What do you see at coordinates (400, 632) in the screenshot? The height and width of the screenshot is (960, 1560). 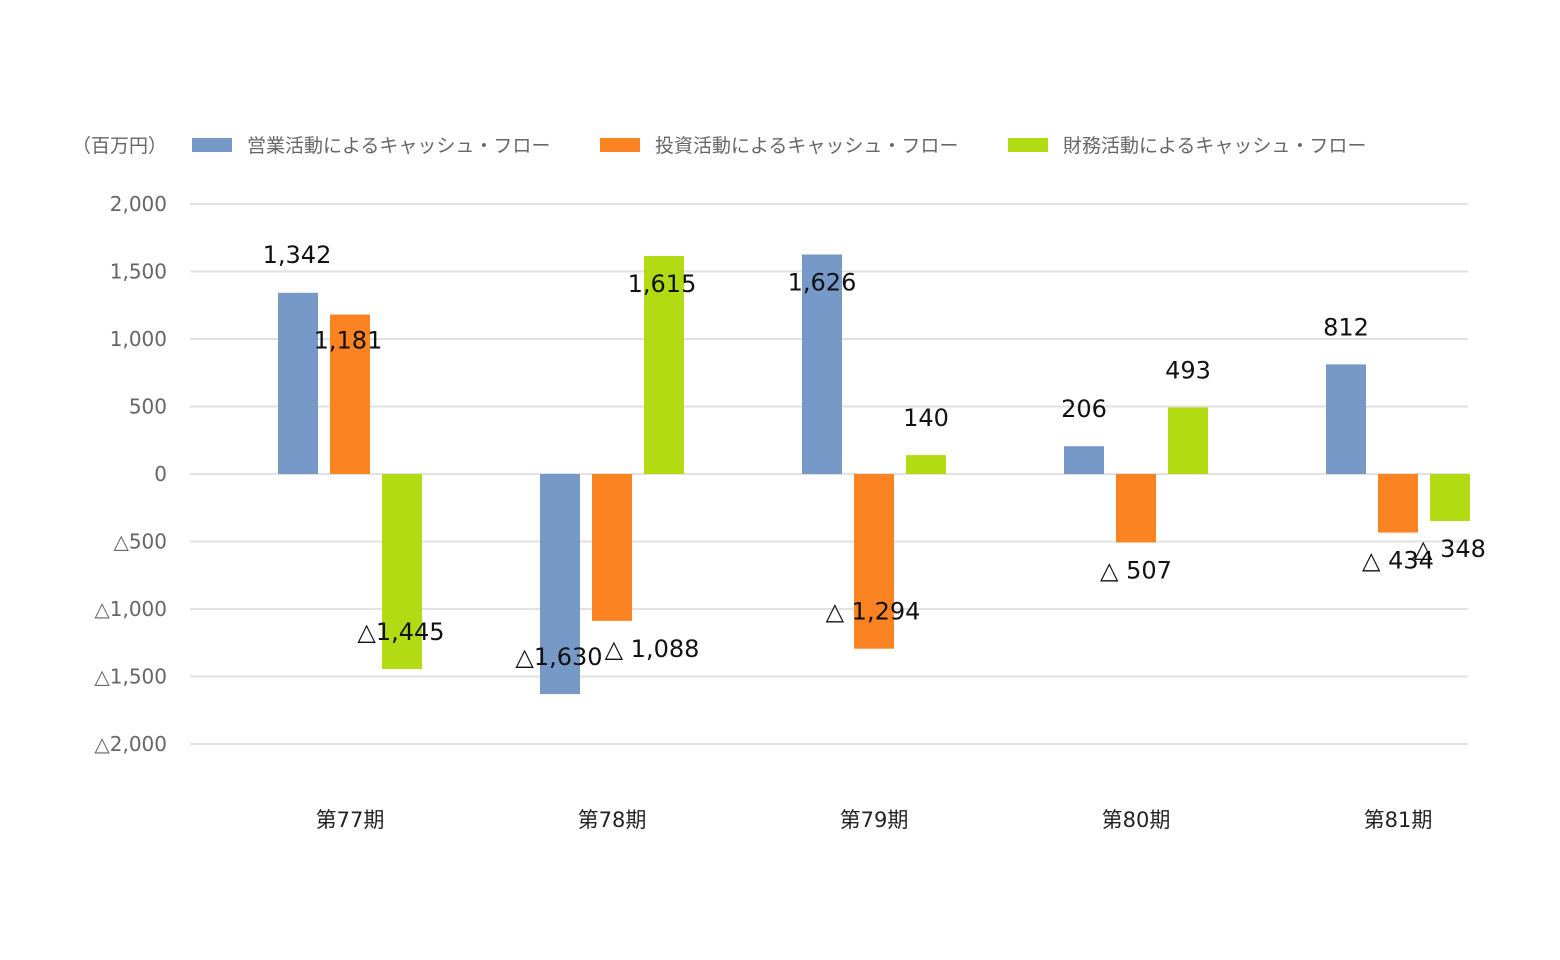 I see `data-label: △1,445` at bounding box center [400, 632].